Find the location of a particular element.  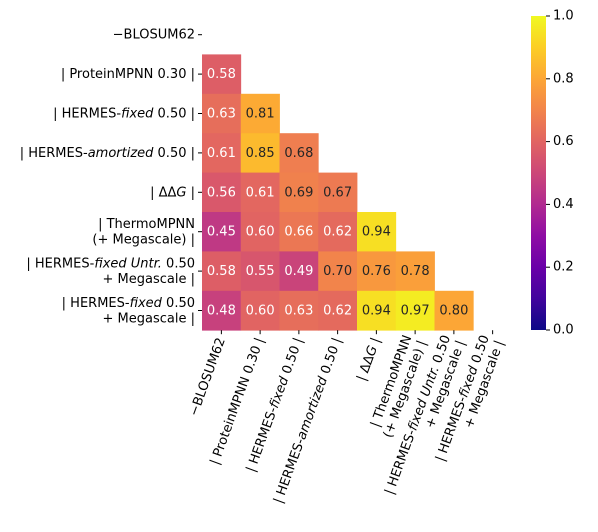

cell-value-label: 0.55 is located at coordinates (260, 271).